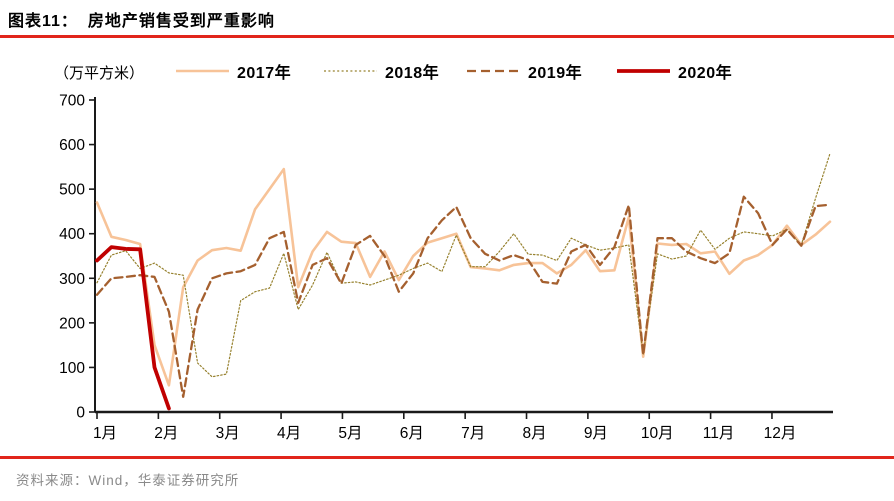  I want to click on month-label: 10月, so click(657, 433).